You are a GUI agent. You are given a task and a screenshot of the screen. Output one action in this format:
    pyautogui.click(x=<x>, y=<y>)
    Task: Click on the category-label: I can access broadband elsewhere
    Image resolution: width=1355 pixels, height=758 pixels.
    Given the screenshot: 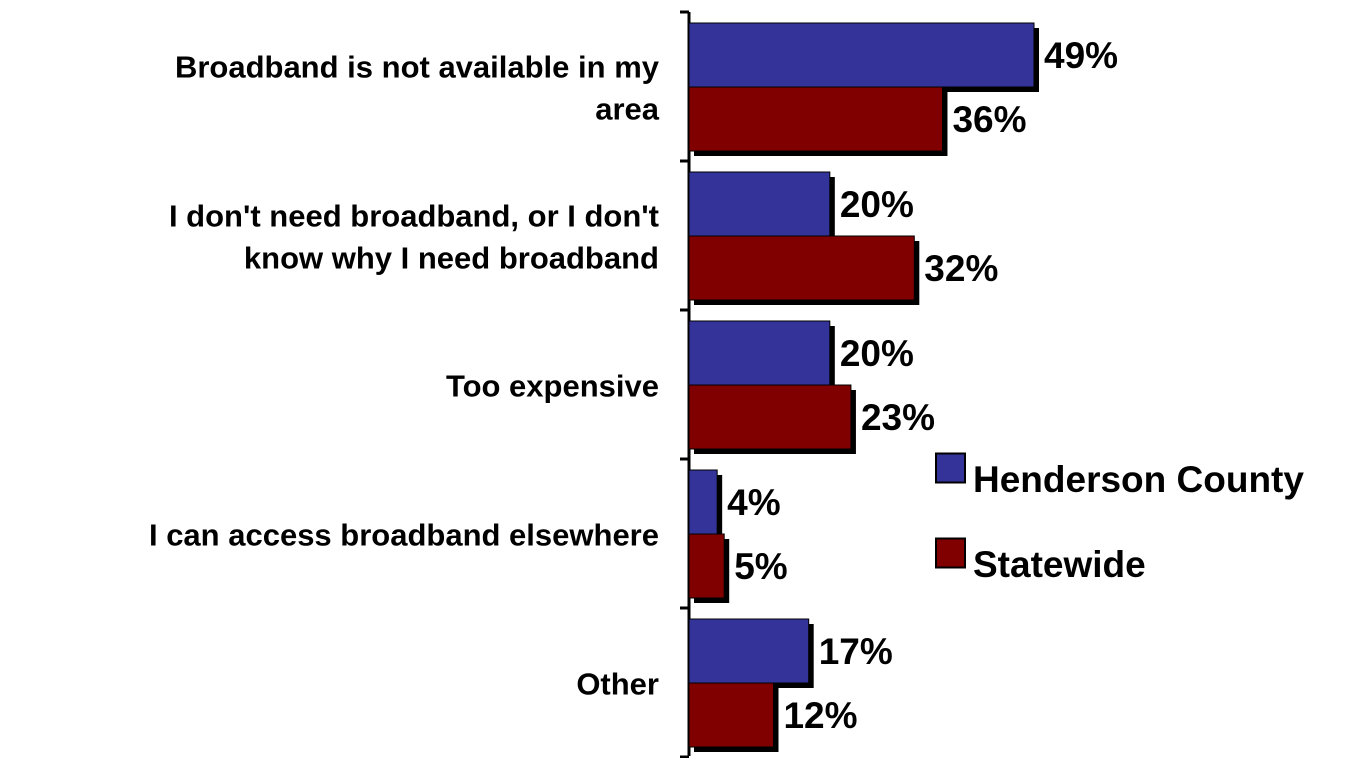 What is the action you would take?
    pyautogui.click(x=404, y=535)
    